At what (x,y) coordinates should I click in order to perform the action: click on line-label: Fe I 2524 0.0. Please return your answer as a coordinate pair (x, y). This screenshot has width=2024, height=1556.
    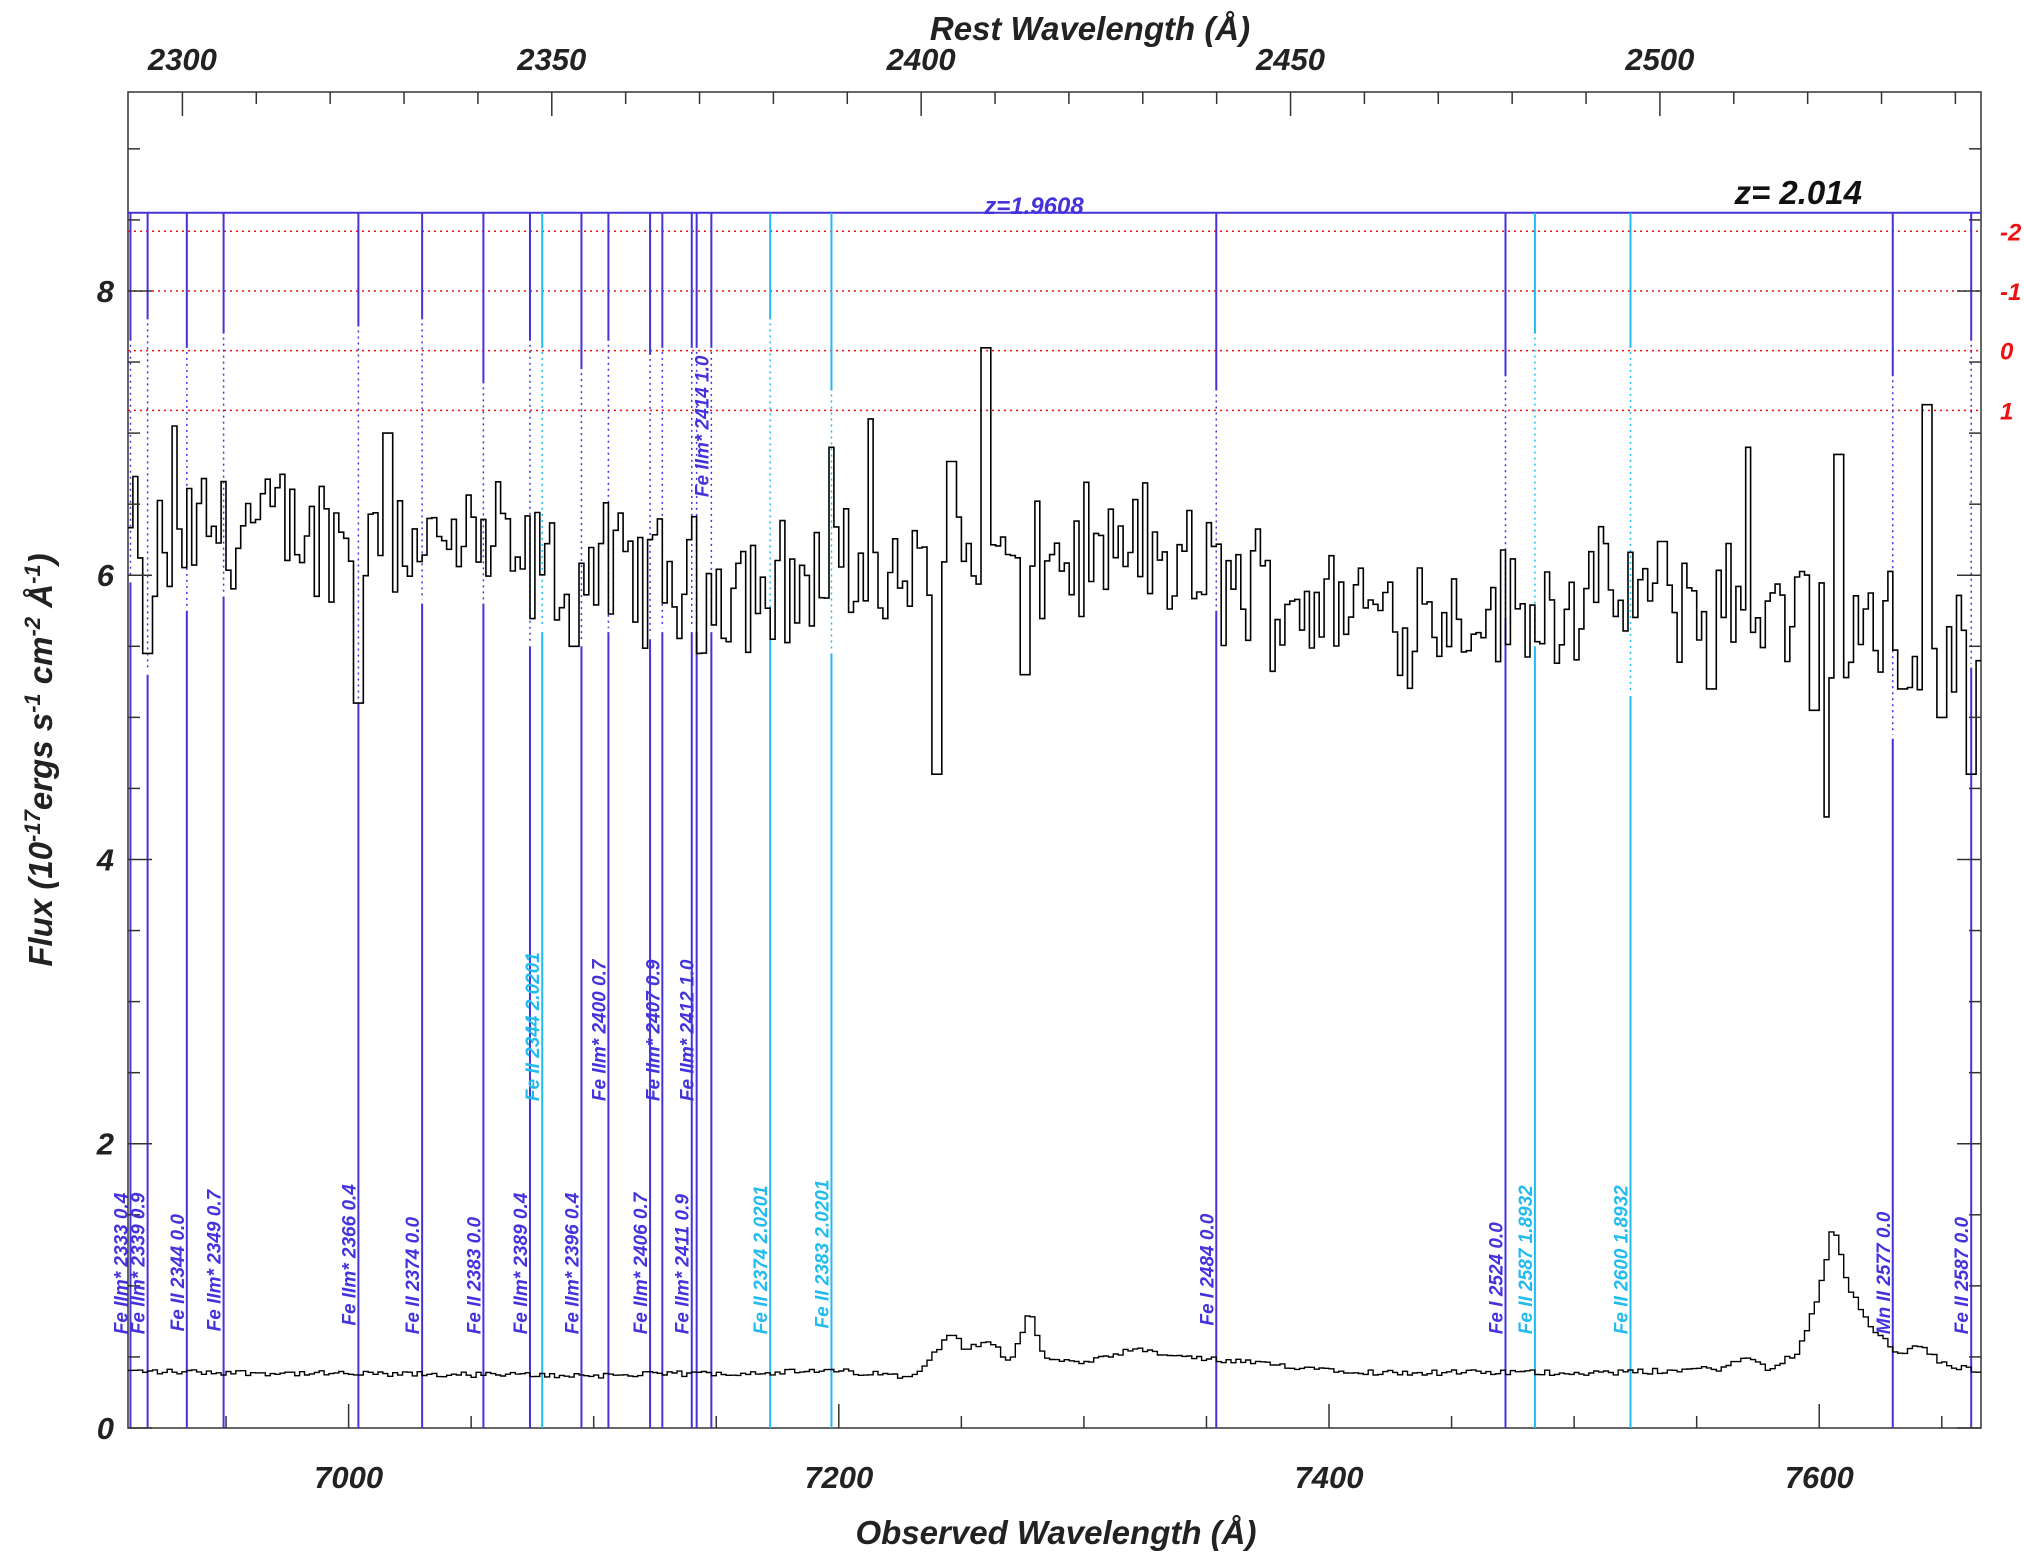
    Looking at the image, I should click on (1496, 1278).